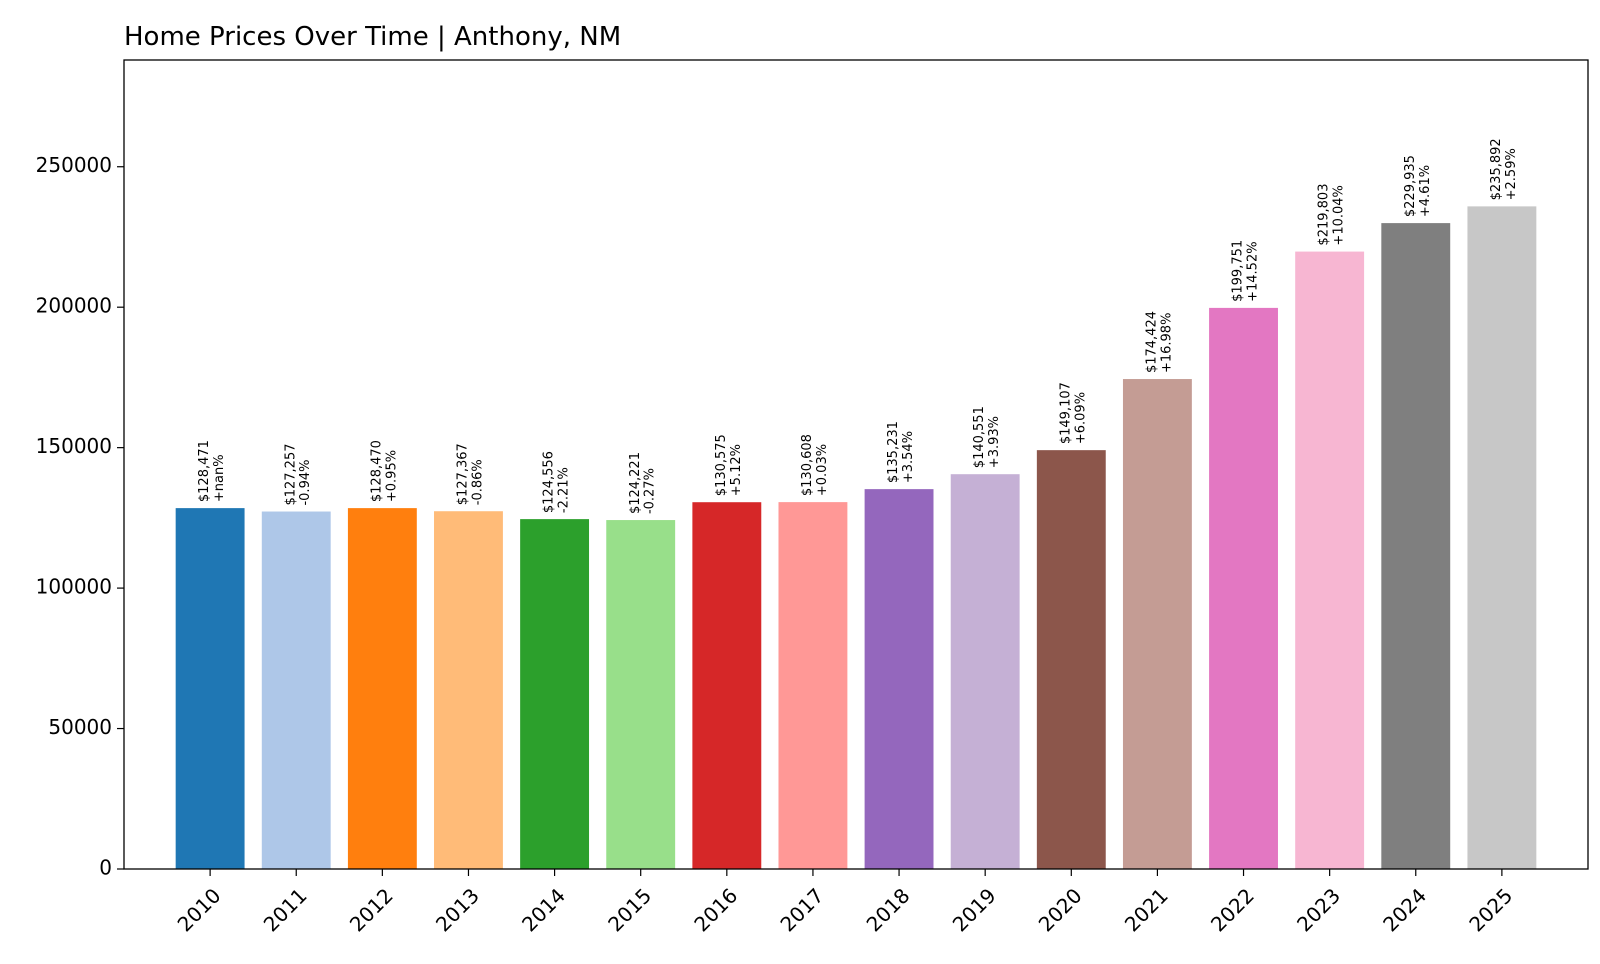 The image size is (1600, 964). I want to click on bar-price-label: $199,751, so click(1238, 271).